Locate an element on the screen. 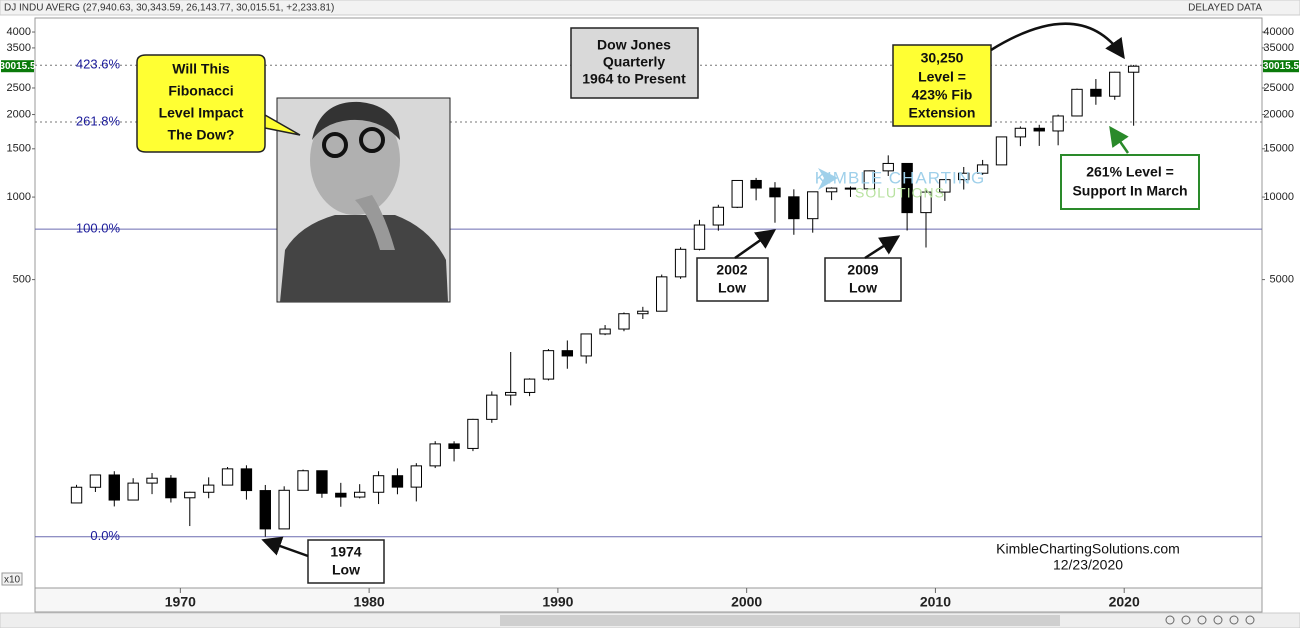  x-tick-label: 2000 is located at coordinates (746, 602).